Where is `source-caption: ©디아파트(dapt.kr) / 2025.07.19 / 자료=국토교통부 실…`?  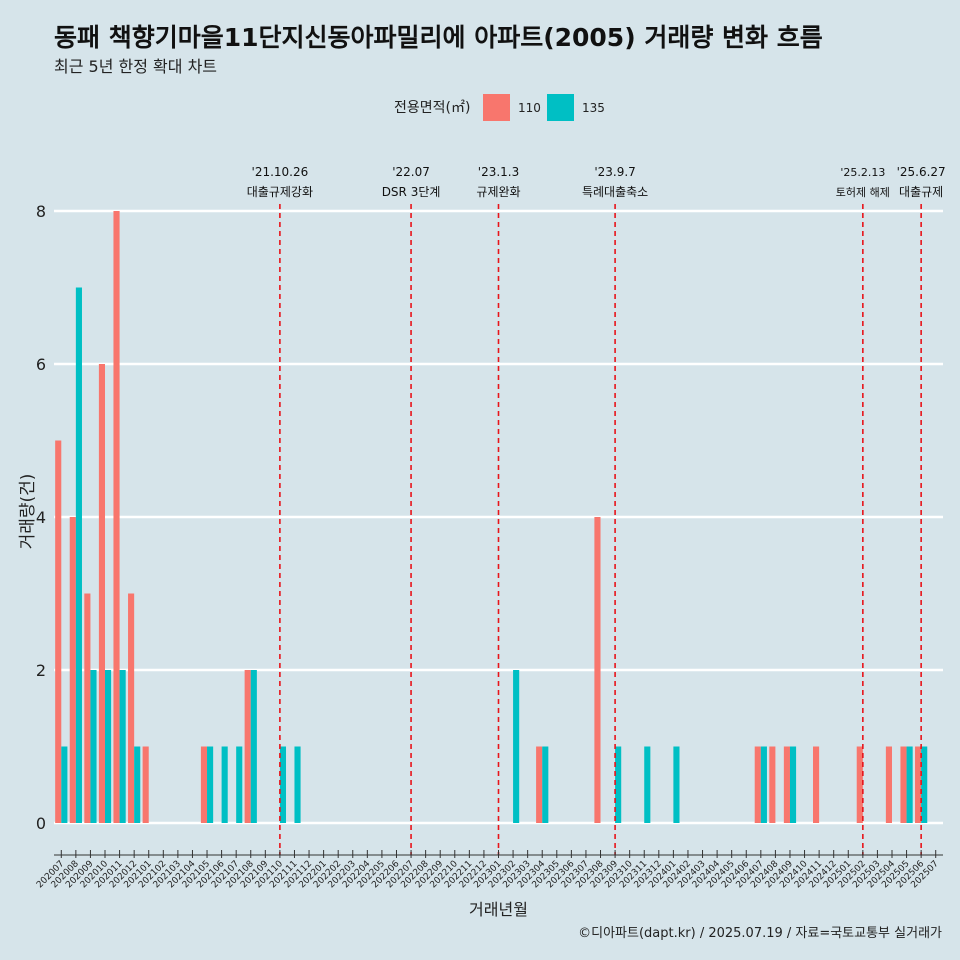 source-caption: ©디아파트(dapt.kr) / 2025.07.19 / 자료=국토교통부 실… is located at coordinates (760, 933).